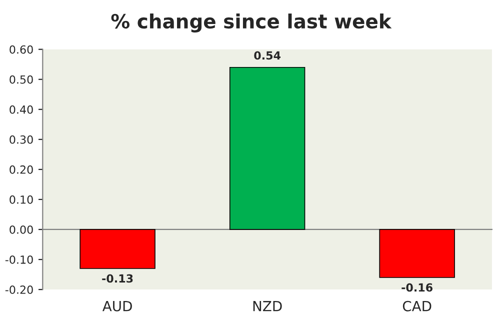  Describe the element at coordinates (21, 79) in the screenshot. I see `y-tick-label: 0.50` at that location.